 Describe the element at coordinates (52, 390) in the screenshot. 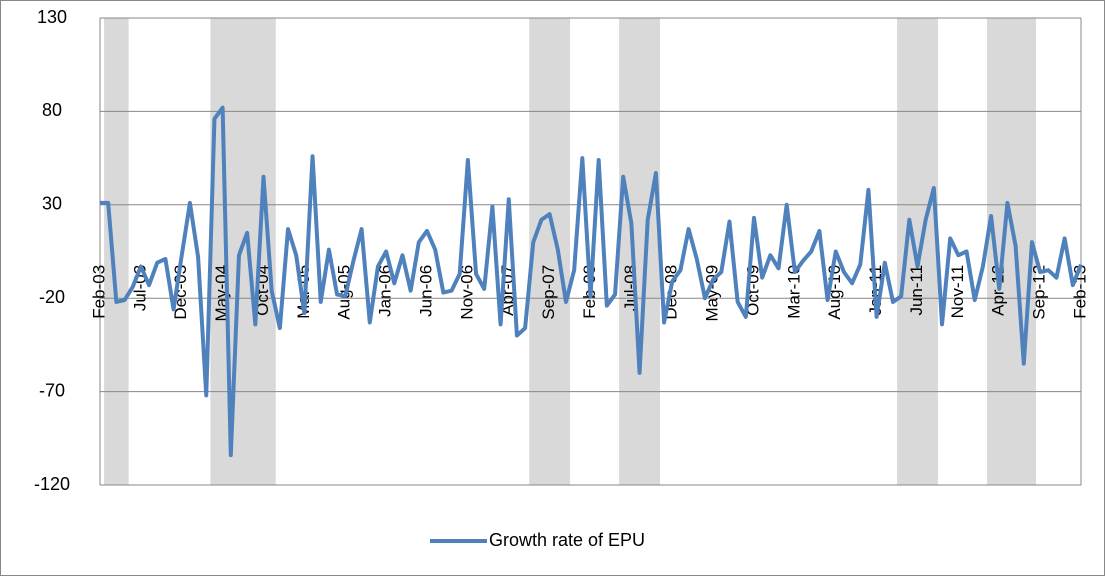

I see `y-tick-label: -70` at that location.